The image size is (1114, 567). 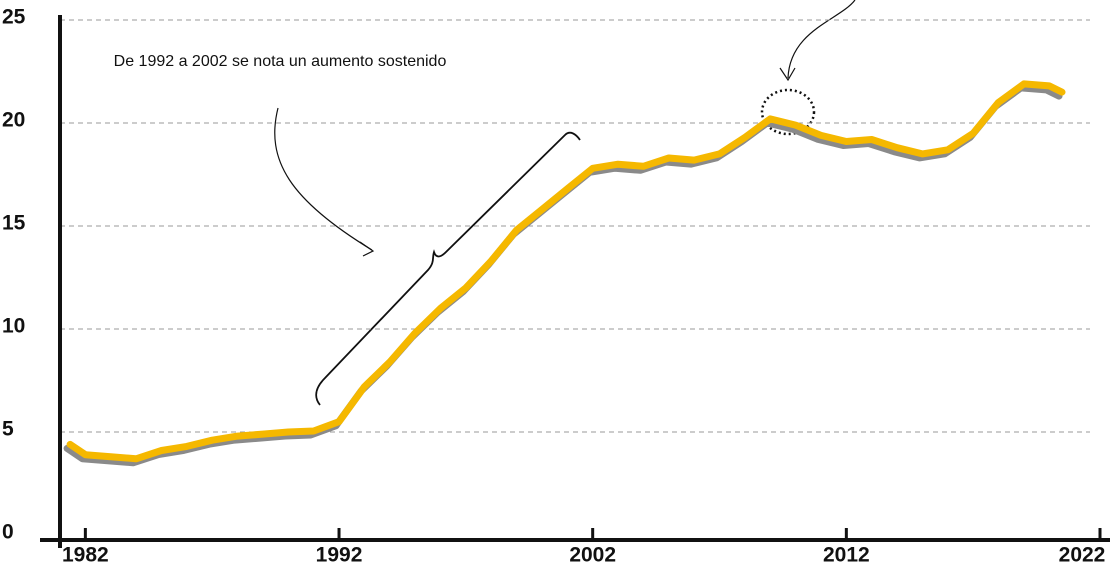 What do you see at coordinates (1082, 555) in the screenshot?
I see `x-tick-label: 2022` at bounding box center [1082, 555].